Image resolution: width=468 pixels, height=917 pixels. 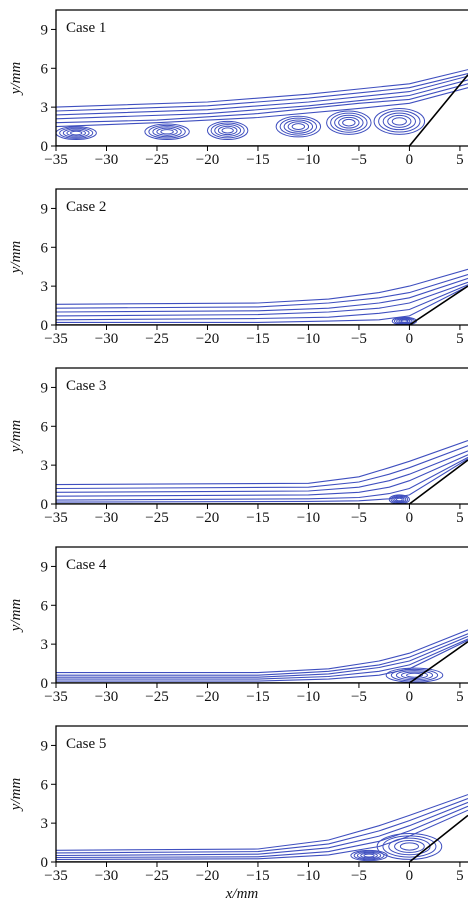 I want to click on panel-title: Case 2, so click(x=86, y=207).